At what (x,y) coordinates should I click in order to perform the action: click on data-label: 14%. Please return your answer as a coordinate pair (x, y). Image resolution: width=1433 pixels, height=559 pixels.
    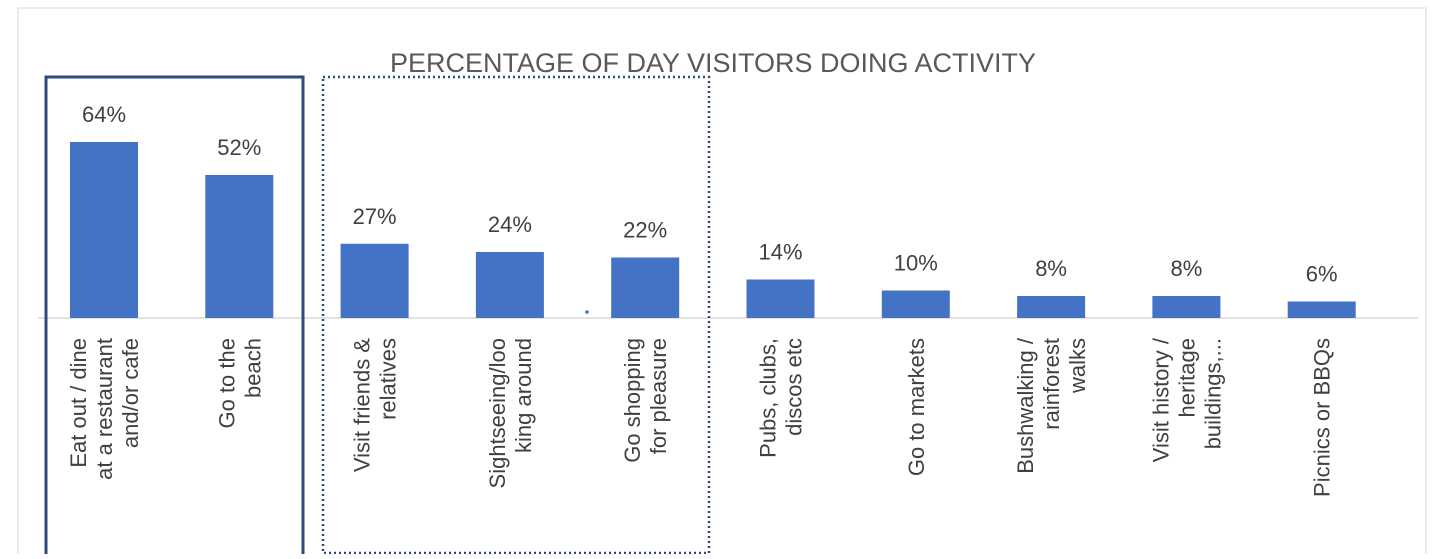
    Looking at the image, I should click on (780, 252).